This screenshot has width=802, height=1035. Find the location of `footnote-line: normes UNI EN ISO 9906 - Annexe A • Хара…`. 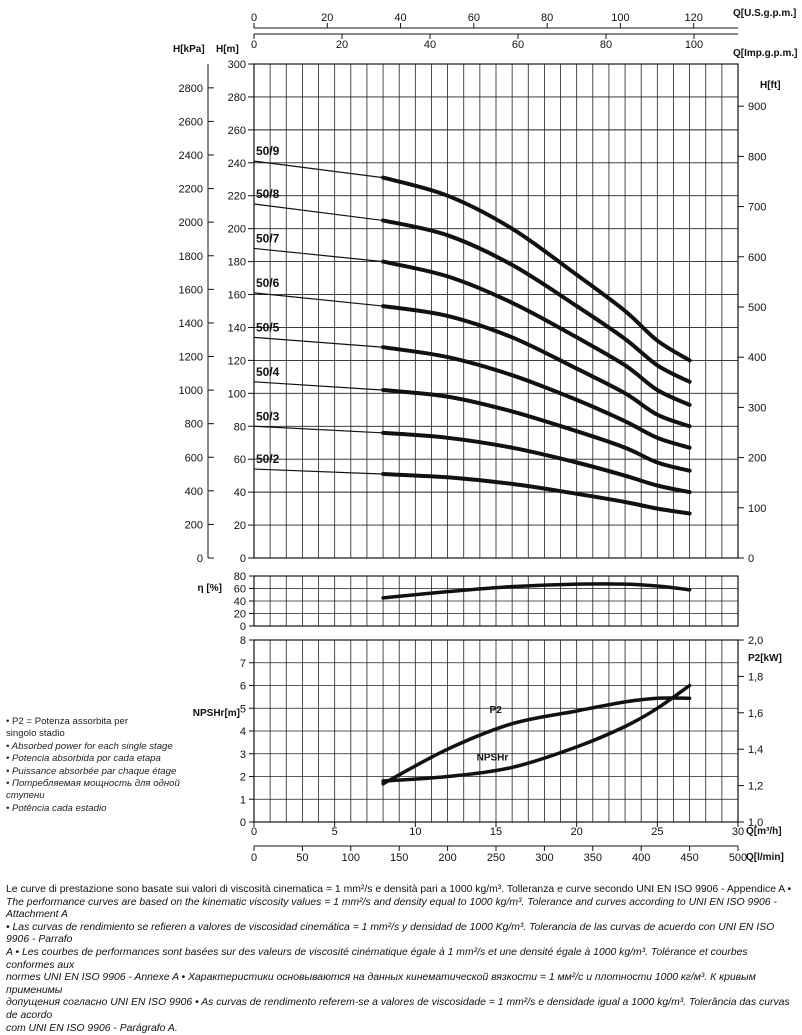

footnote-line: normes UNI EN ISO 9906 - Annexe A • Хара… is located at coordinates (381, 984).